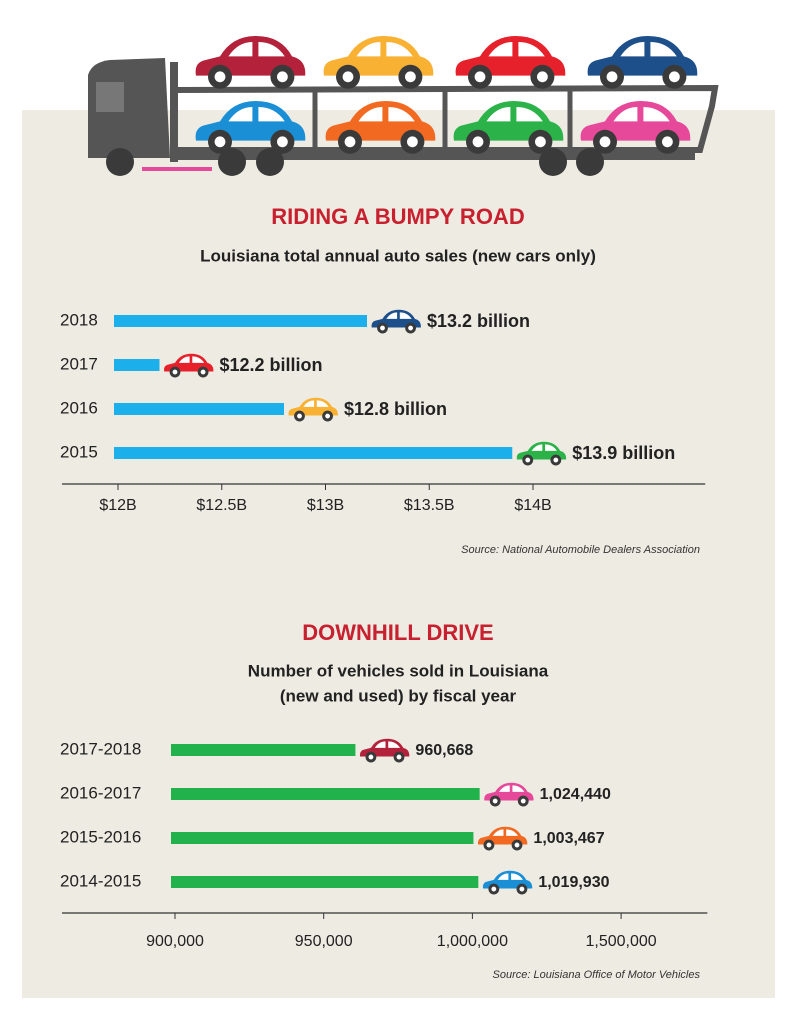  I want to click on x-tick-label: $12.5B, so click(221, 505).